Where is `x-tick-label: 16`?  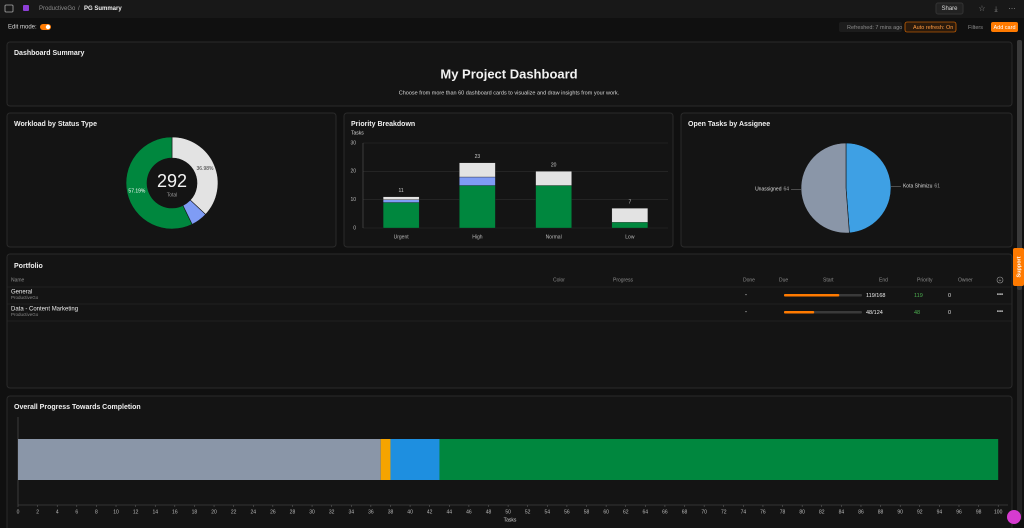 x-tick-label: 16 is located at coordinates (175, 512).